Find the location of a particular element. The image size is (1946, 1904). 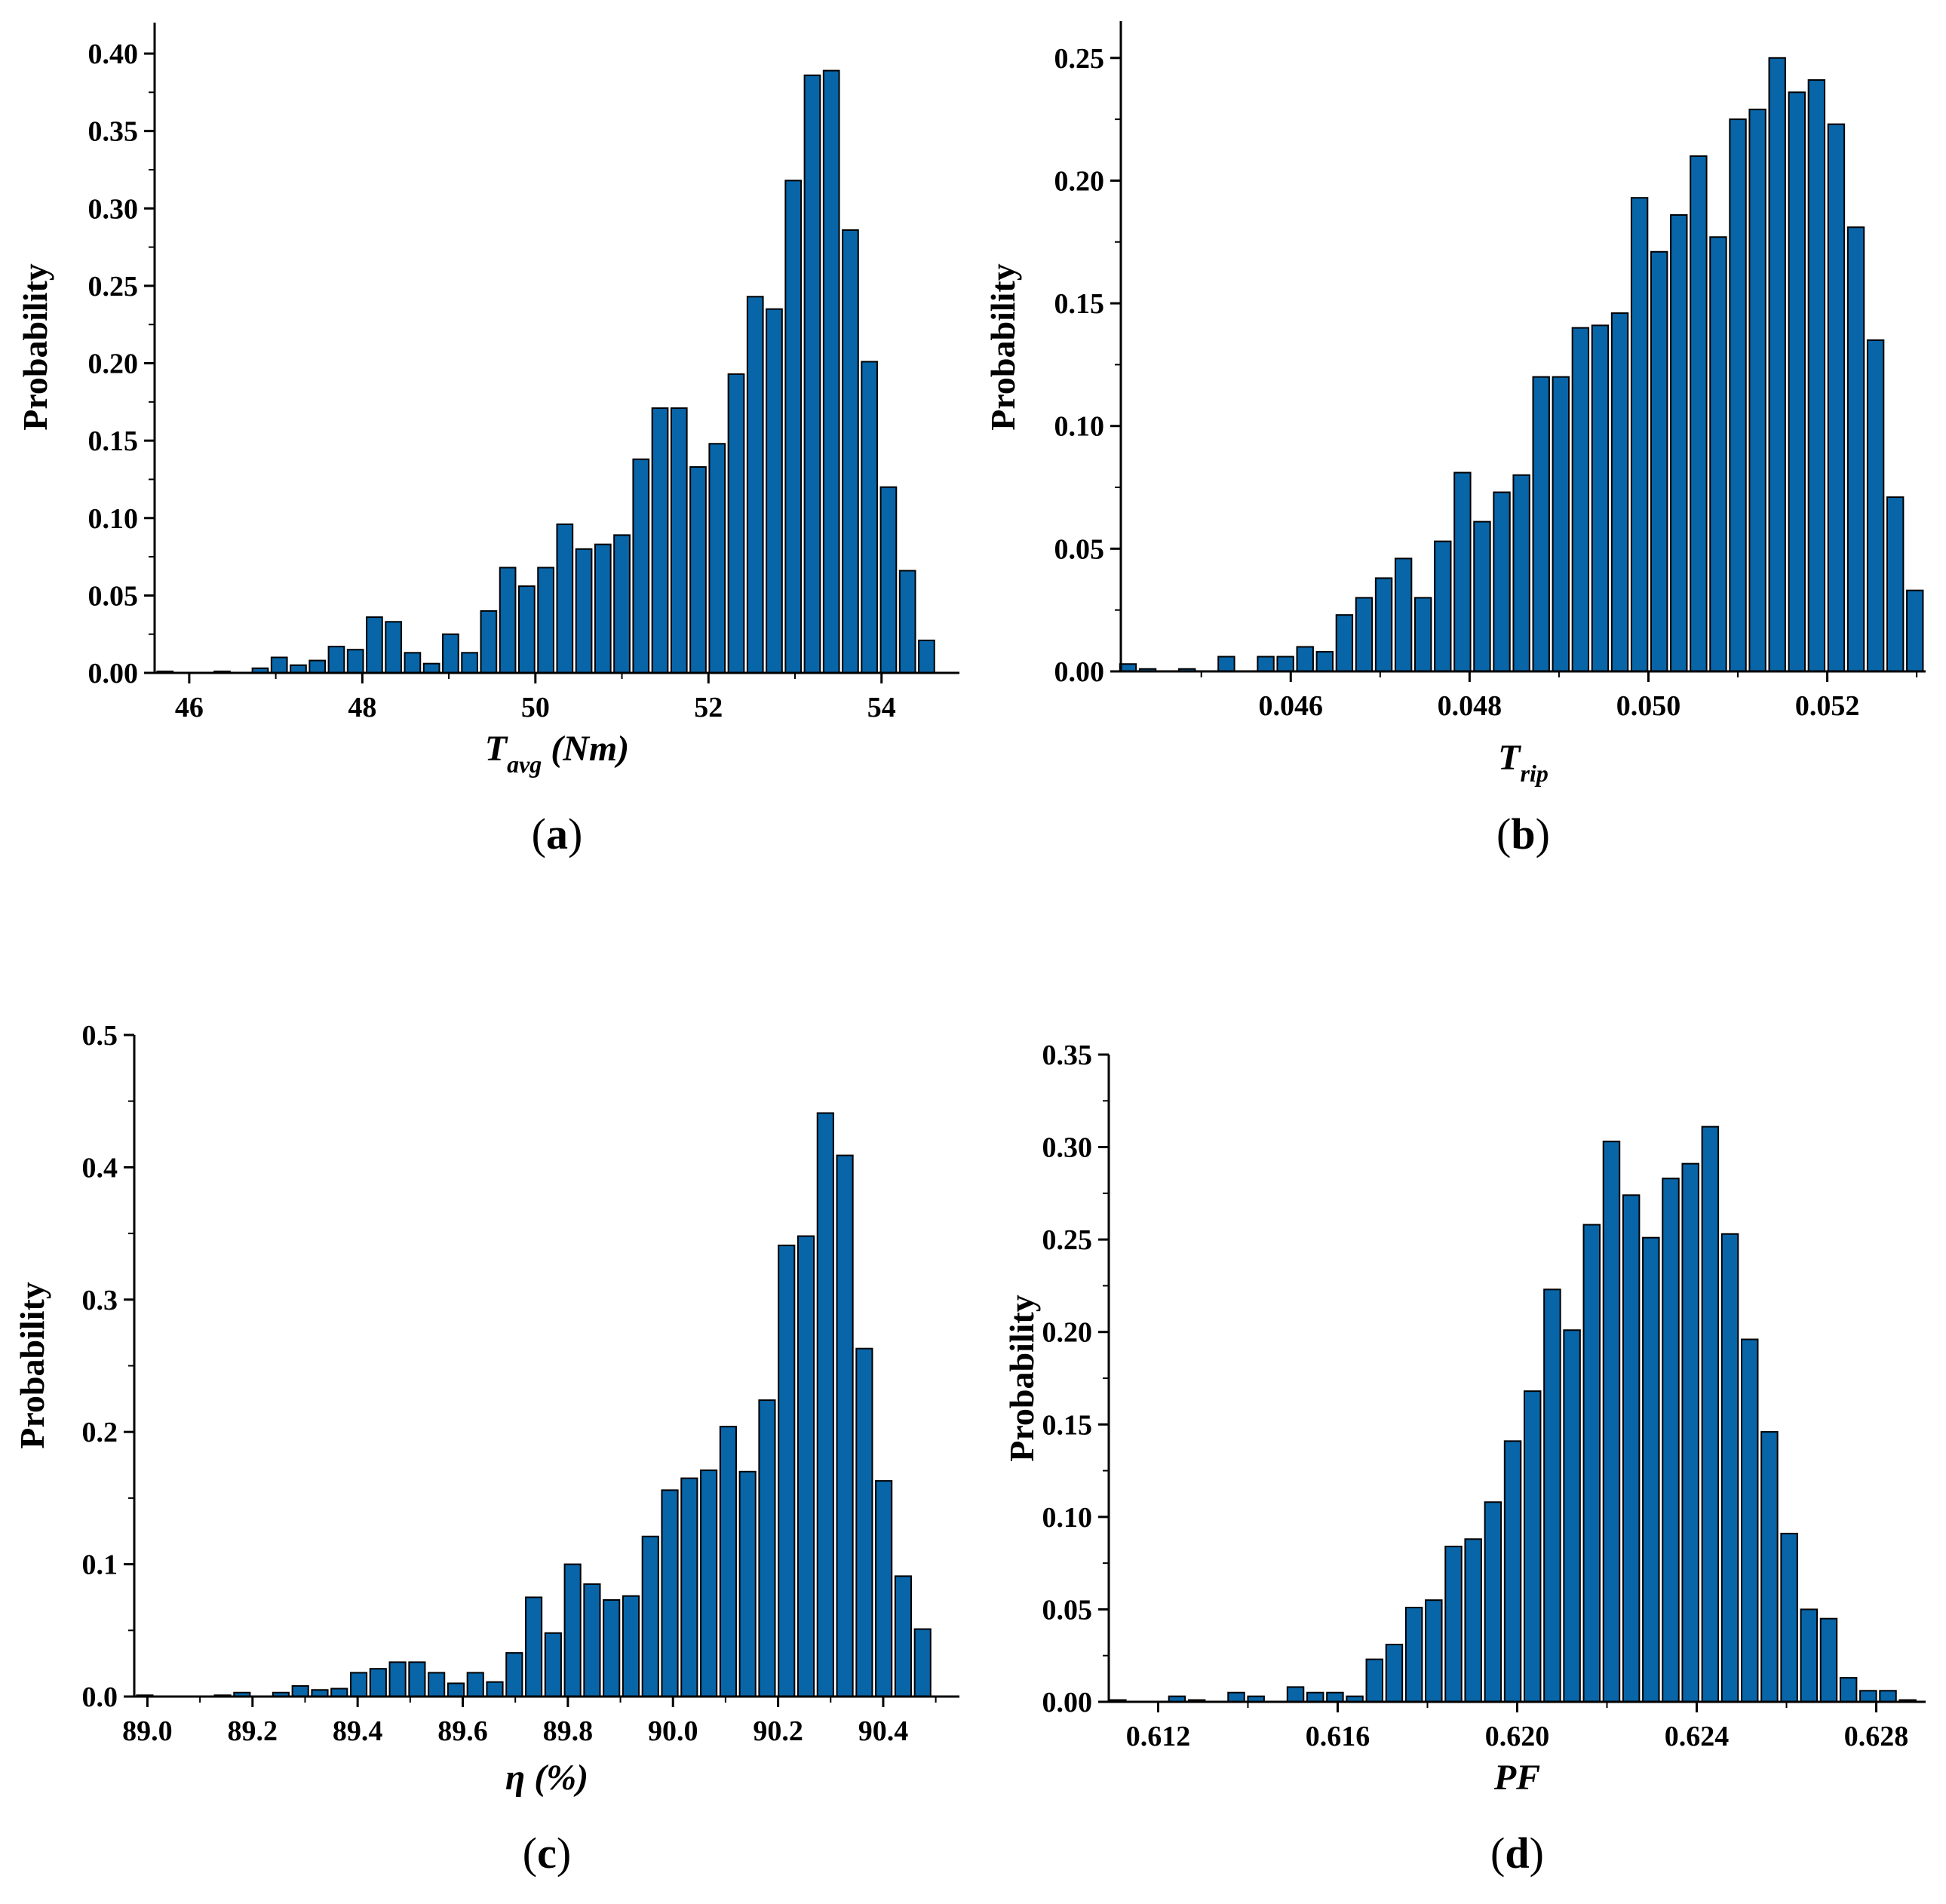

panel-label: (a) is located at coordinates (558, 833).